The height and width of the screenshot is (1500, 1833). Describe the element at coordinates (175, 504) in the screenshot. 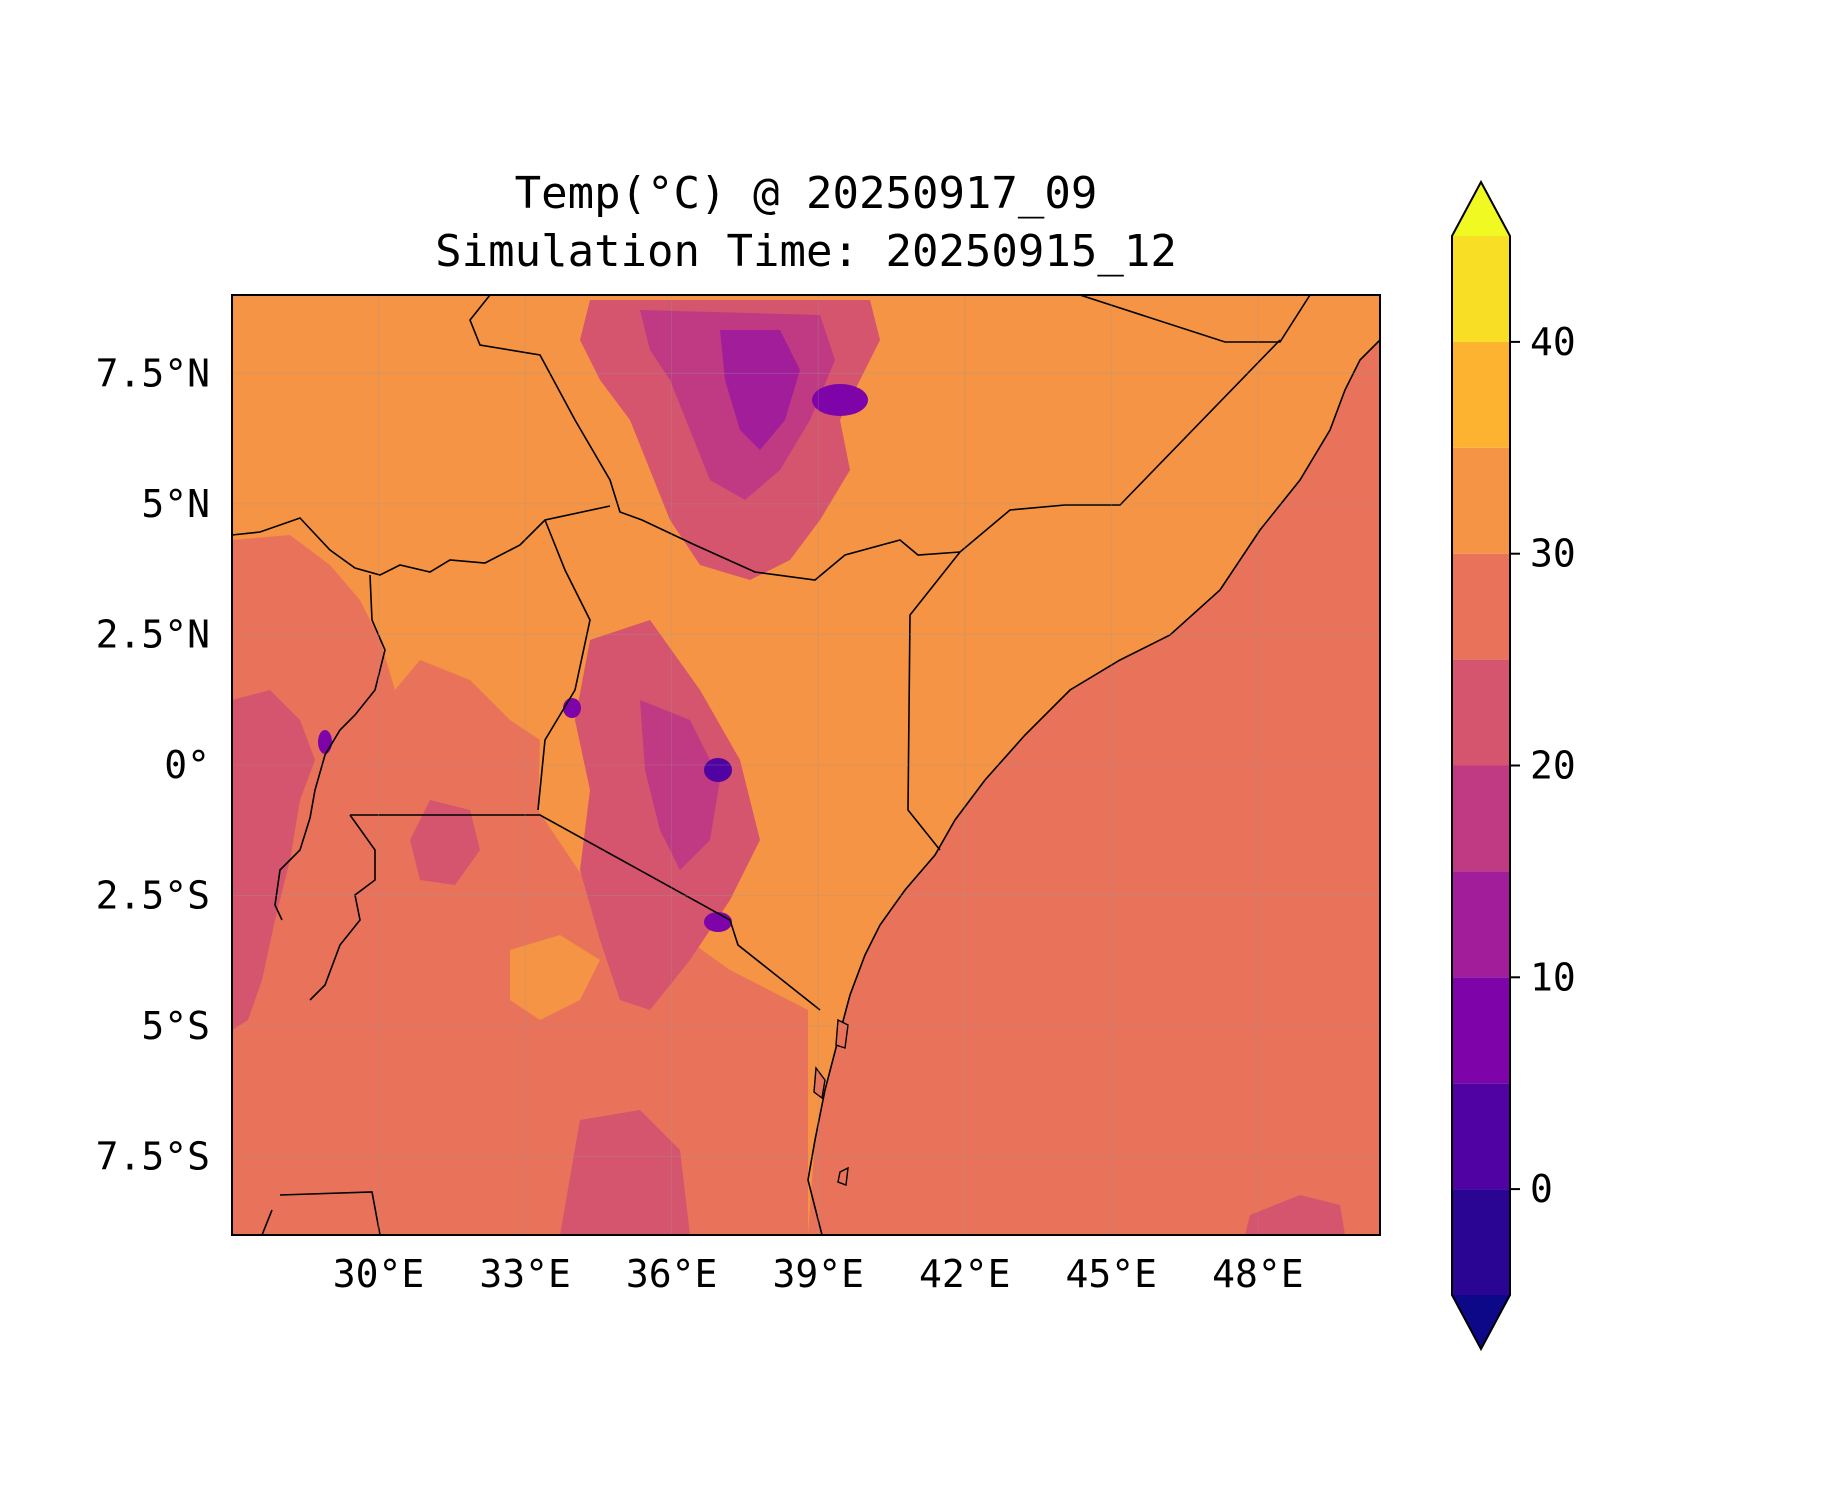

I see `y-tick-label: 5°N` at that location.